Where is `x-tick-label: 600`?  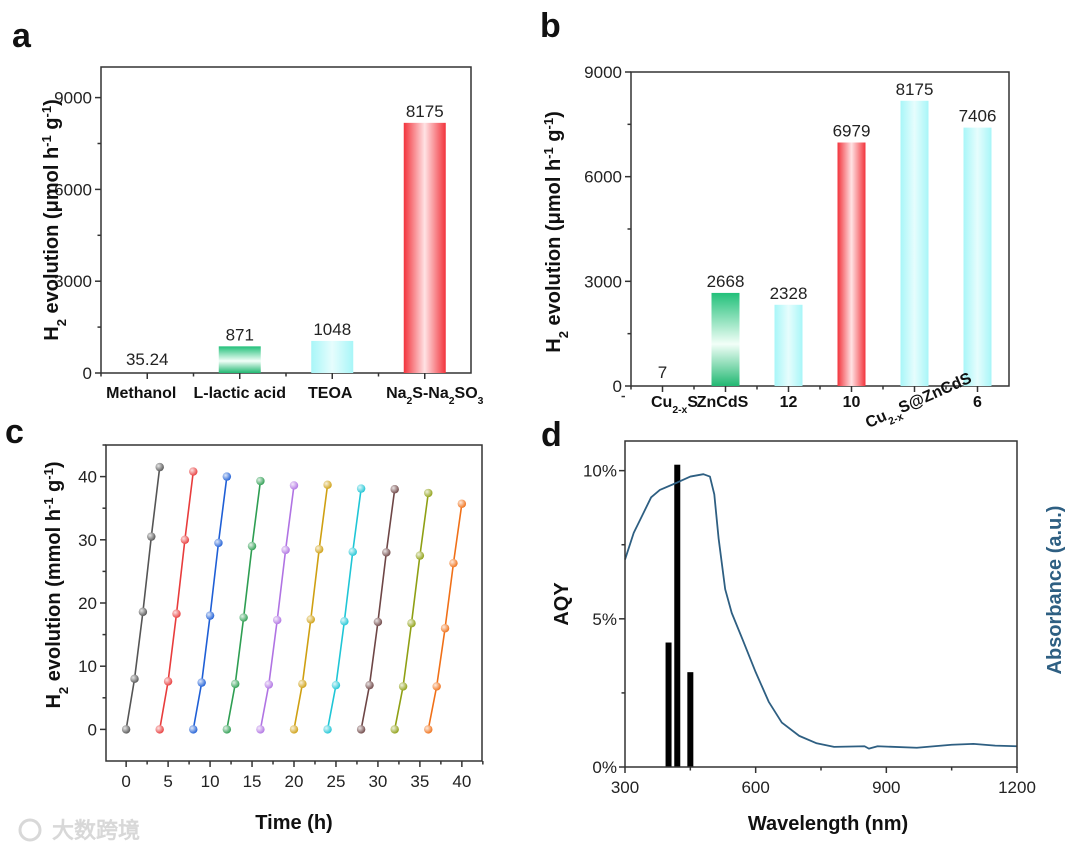 x-tick-label: 600 is located at coordinates (755, 787).